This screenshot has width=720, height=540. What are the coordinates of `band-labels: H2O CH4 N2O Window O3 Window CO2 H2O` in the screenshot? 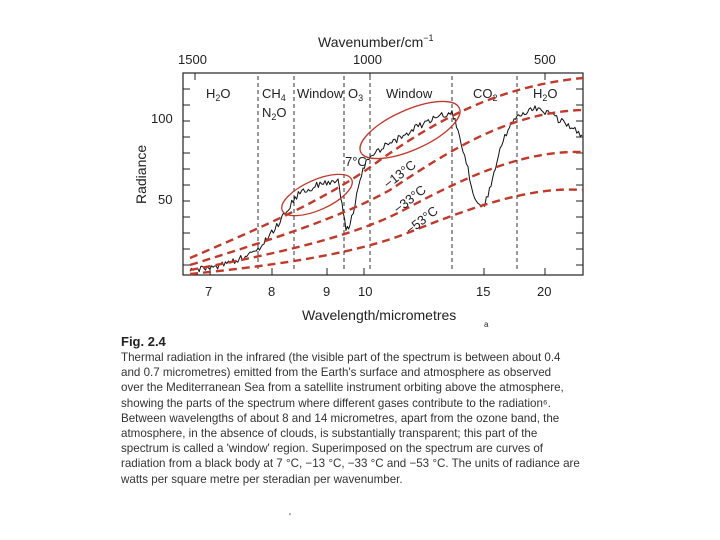 It's located at (382, 104).